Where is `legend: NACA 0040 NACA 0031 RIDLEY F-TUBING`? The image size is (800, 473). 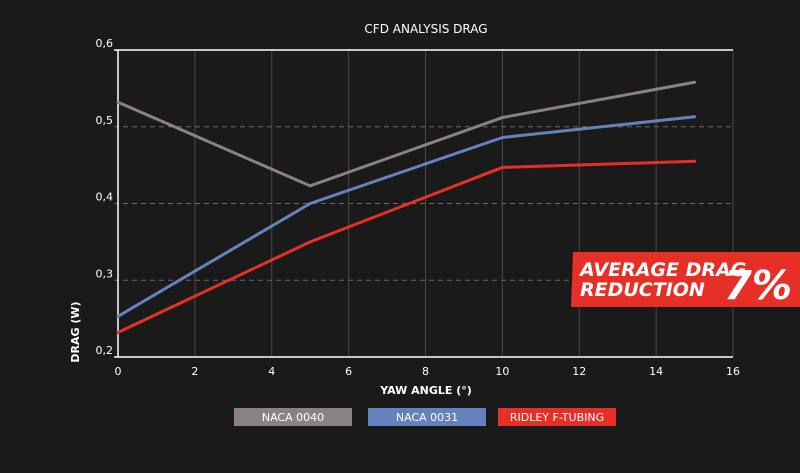
legend: NACA 0040 NACA 0031 RIDLEY F-TUBING is located at coordinates (425, 417).